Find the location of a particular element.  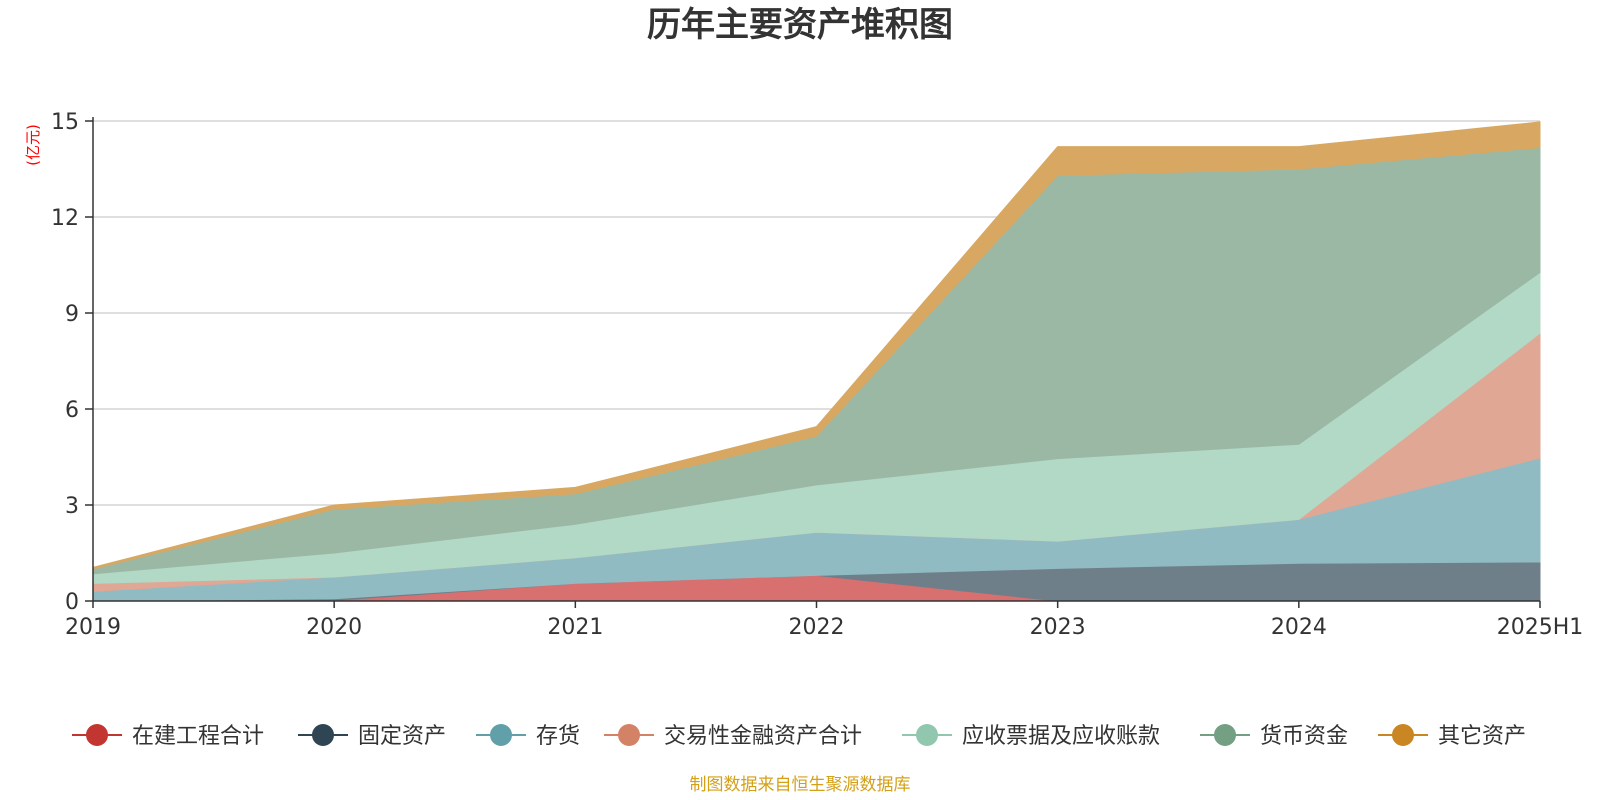

x-tick-label: 2023 is located at coordinates (1058, 627).